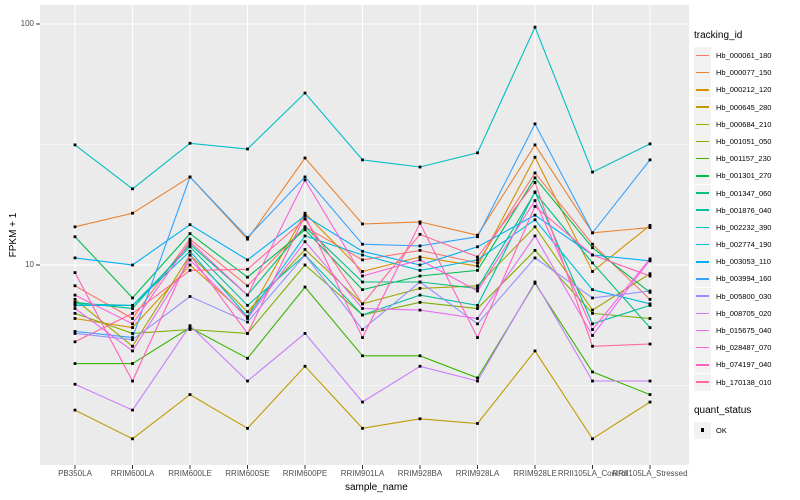  What do you see at coordinates (132, 473) in the screenshot?
I see `x-tick-label: RRIM600LA` at bounding box center [132, 473].